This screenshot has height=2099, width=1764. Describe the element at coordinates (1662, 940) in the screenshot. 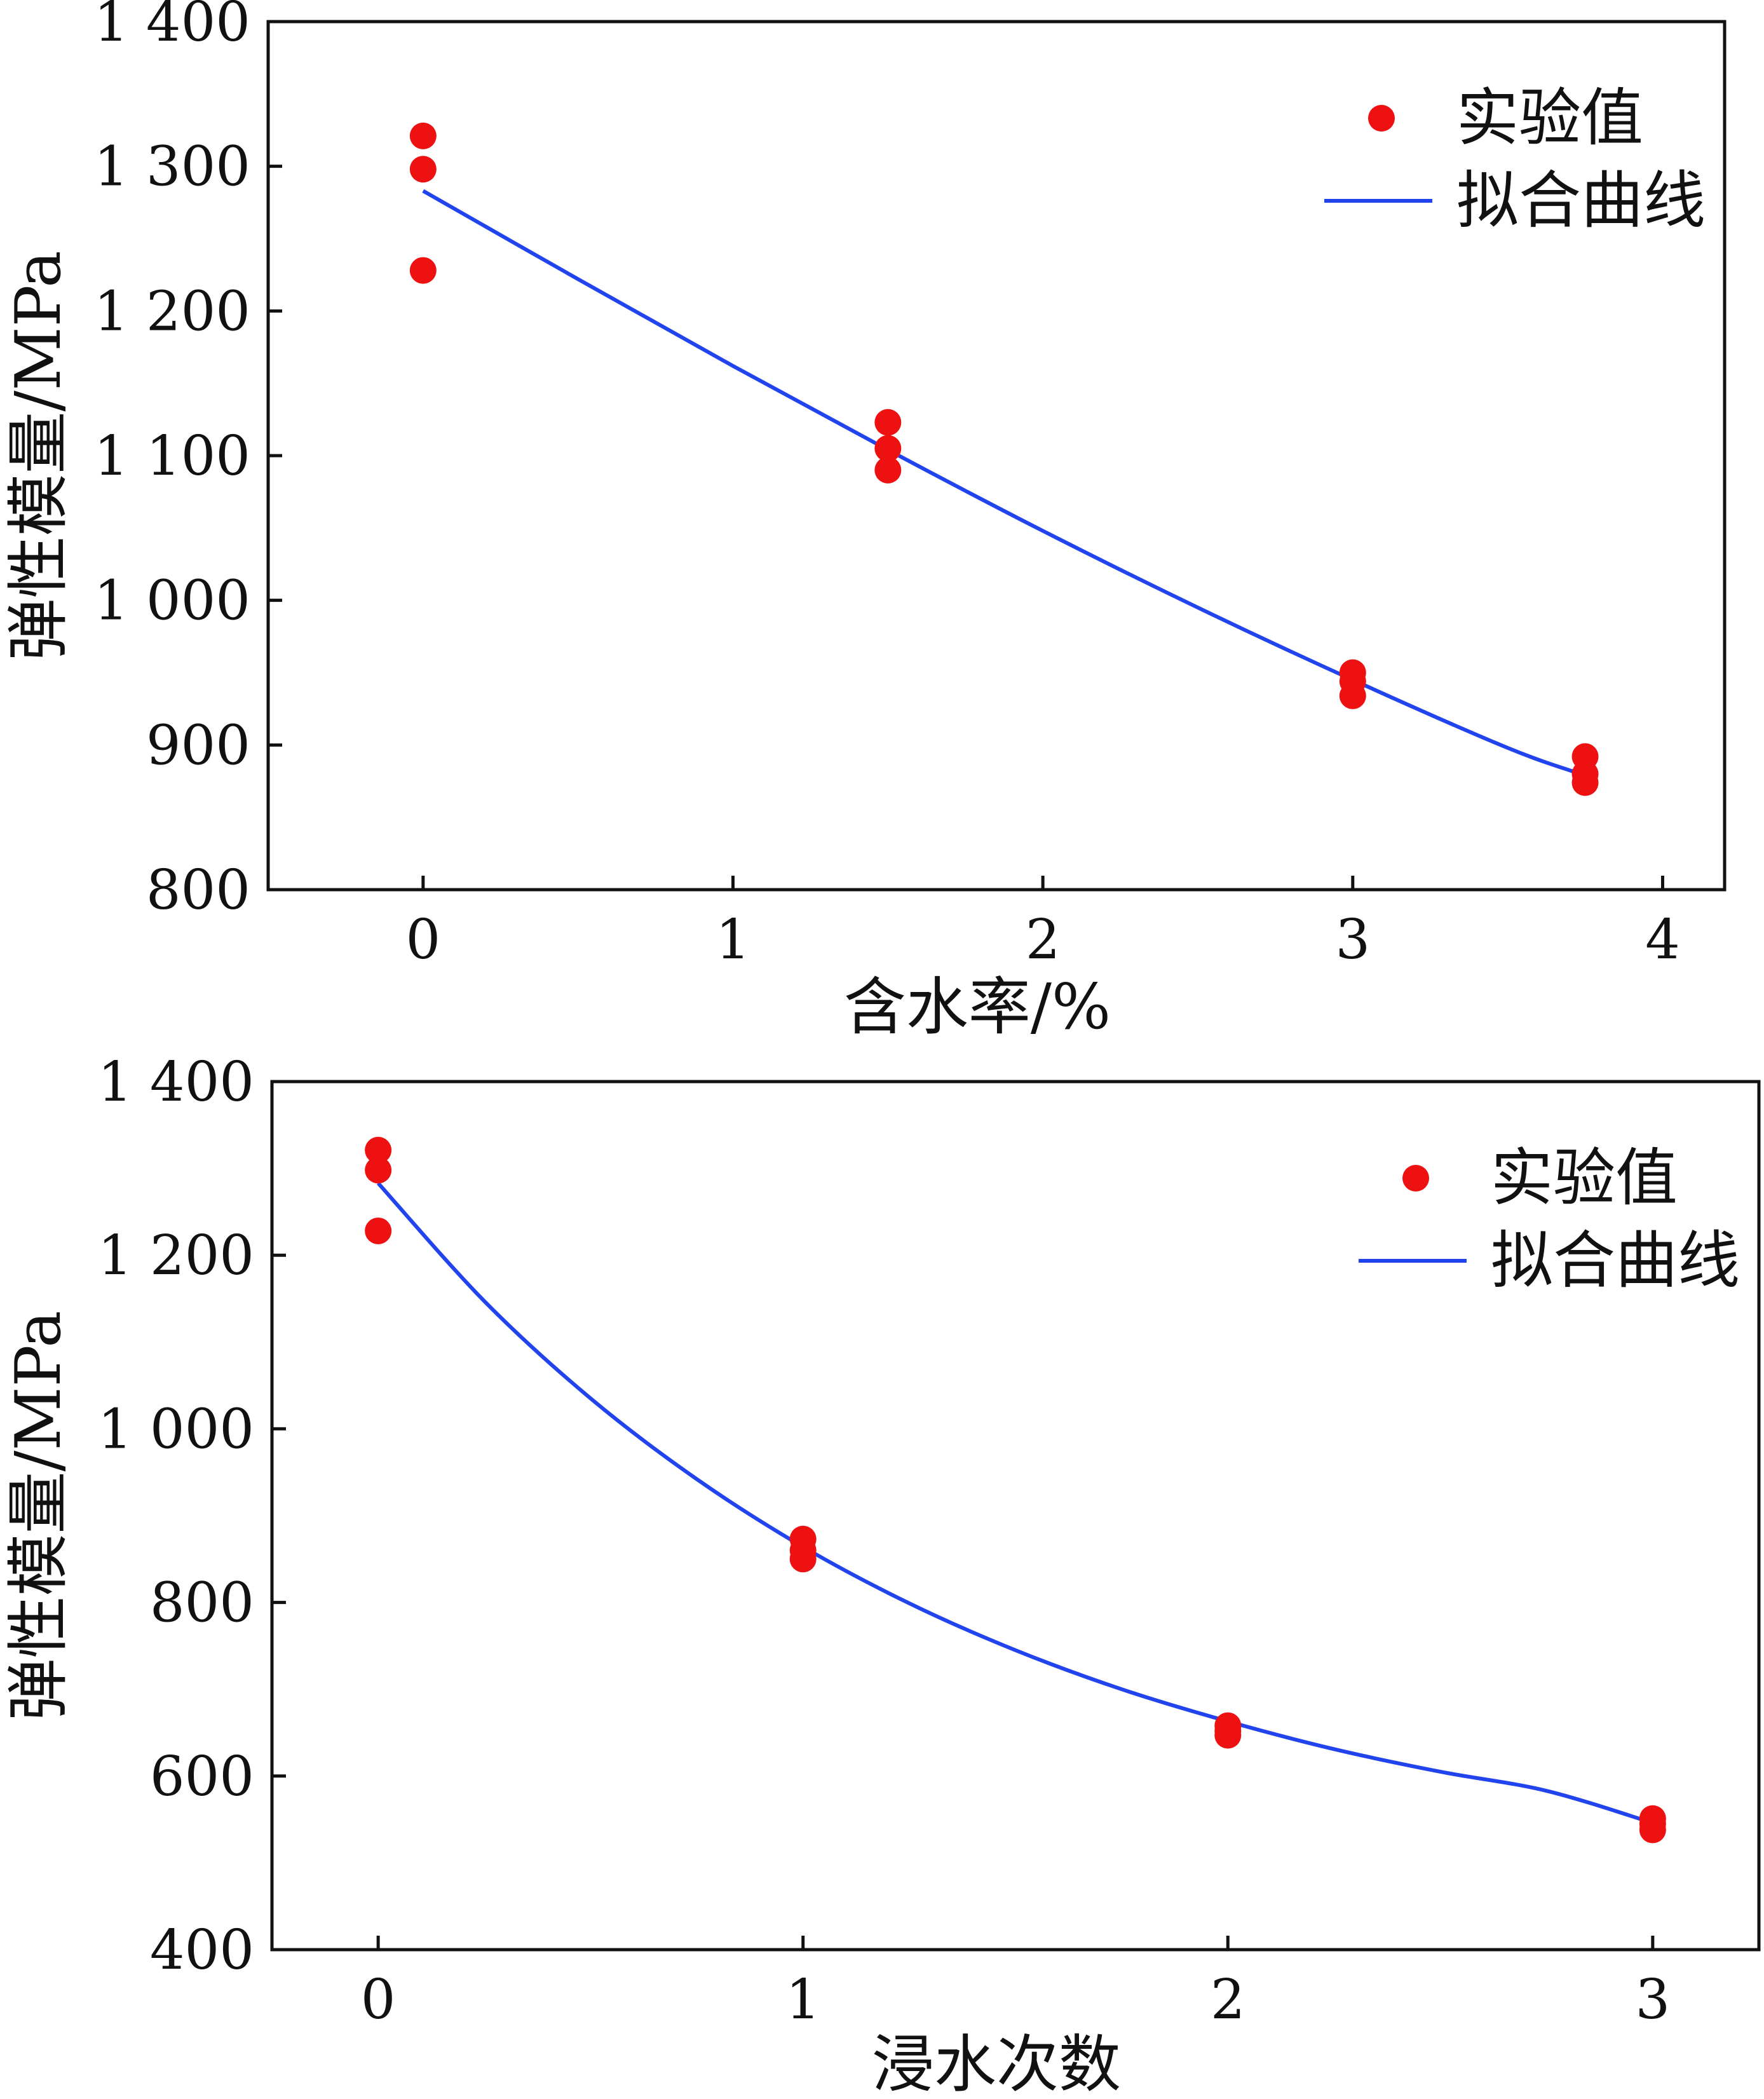

I see `x-tick-label: 4` at that location.